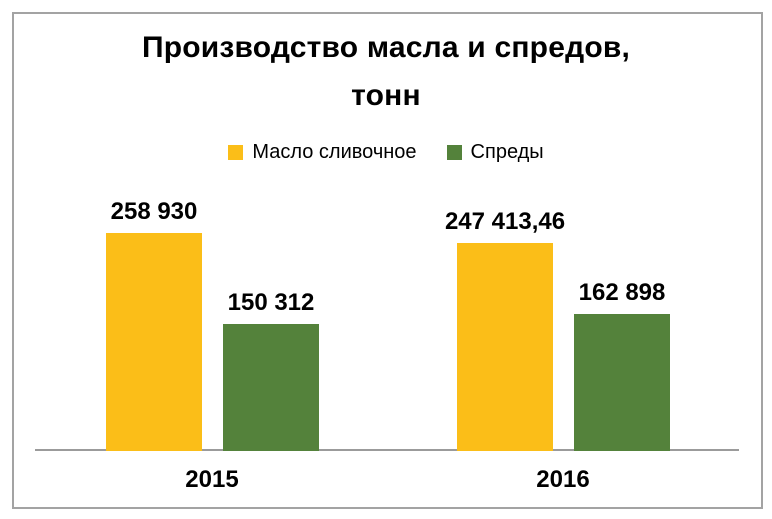  Describe the element at coordinates (386, 47) in the screenshot. I see `chart-title-line-1: Производство масла и спредов,` at that location.